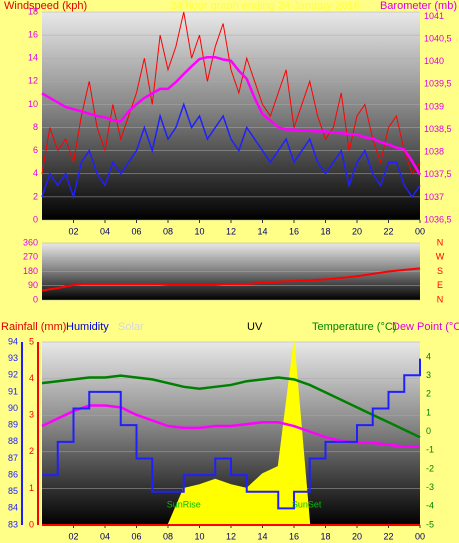 The image size is (459, 543). What do you see at coordinates (33, 58) in the screenshot?
I see `tick-label: 14` at bounding box center [33, 58].